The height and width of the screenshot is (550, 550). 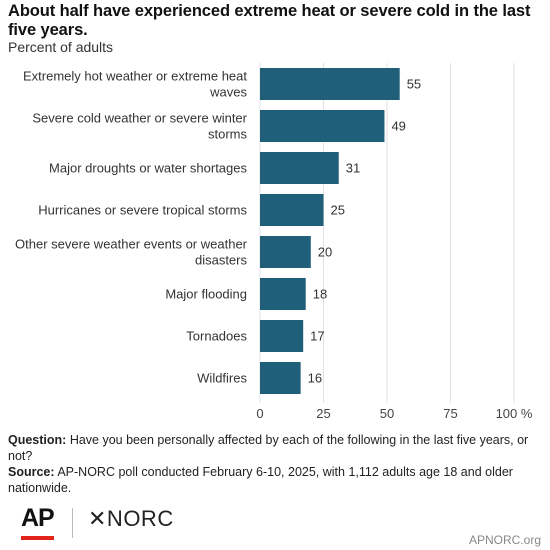 I want to click on x-tick-label: 25, so click(x=323, y=413).